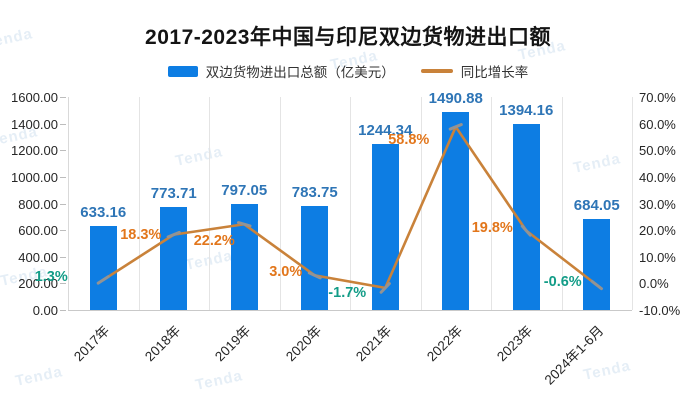  Describe the element at coordinates (657, 124) in the screenshot. I see `right-axis-tick-label: 60.0%` at that location.